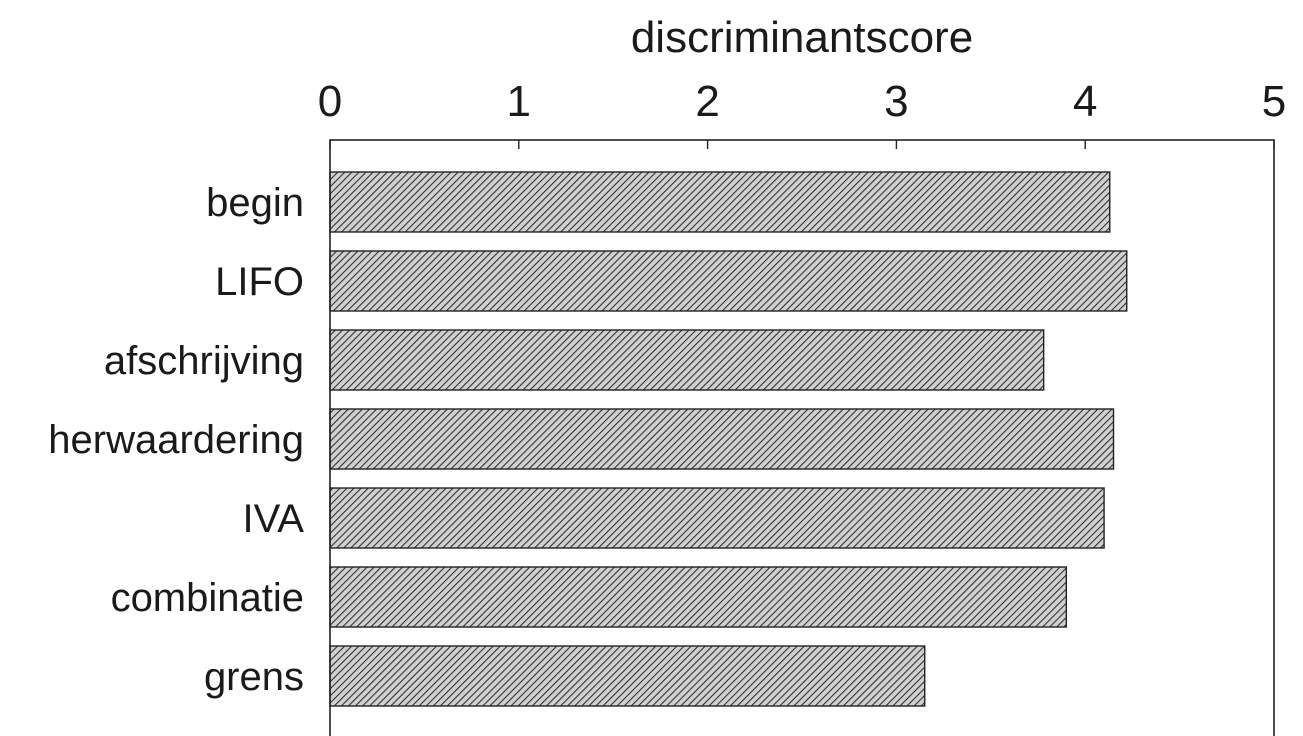 This screenshot has height=736, width=1303. I want to click on bar-lifo, so click(728, 281).